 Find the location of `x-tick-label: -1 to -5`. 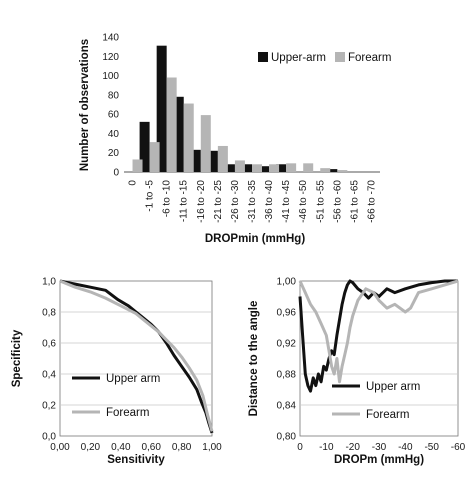

x-tick-label: -1 to -5 is located at coordinates (150, 196).